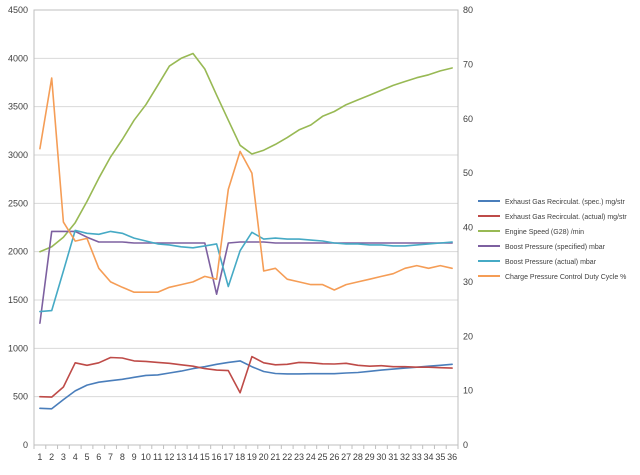 The width and height of the screenshot is (640, 475). I want to click on y-right-tick-label: 60, so click(468, 119).